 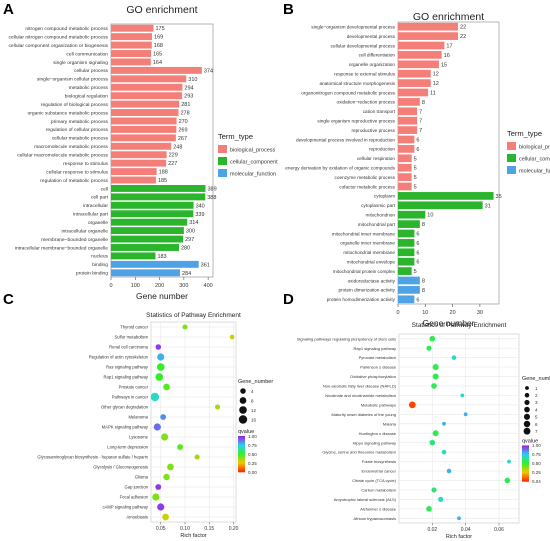 What do you see at coordinates (182, 130) in the screenshot?
I see `bar-value-label: 269` at bounding box center [182, 130].